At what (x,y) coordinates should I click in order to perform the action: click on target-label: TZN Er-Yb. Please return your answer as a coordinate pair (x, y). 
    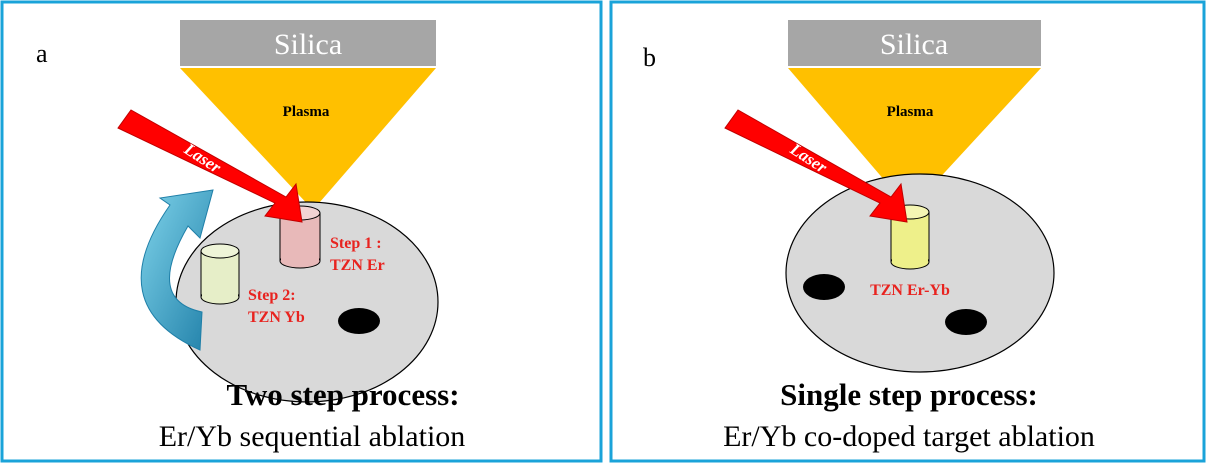
    Looking at the image, I should click on (910, 290).